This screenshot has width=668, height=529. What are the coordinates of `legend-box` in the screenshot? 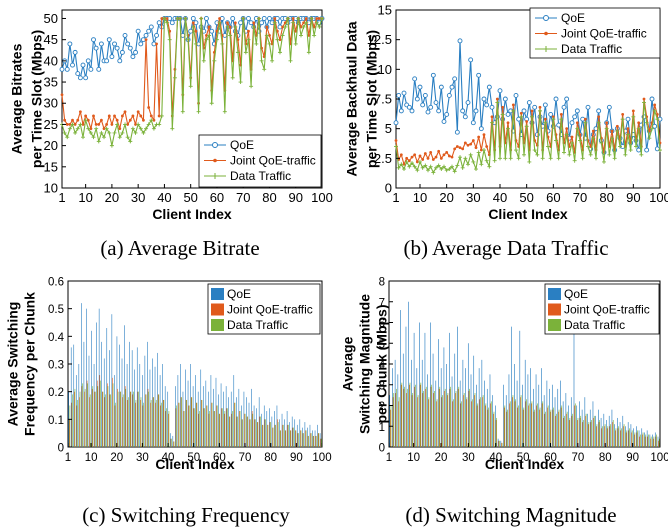 It's located at (602, 309).